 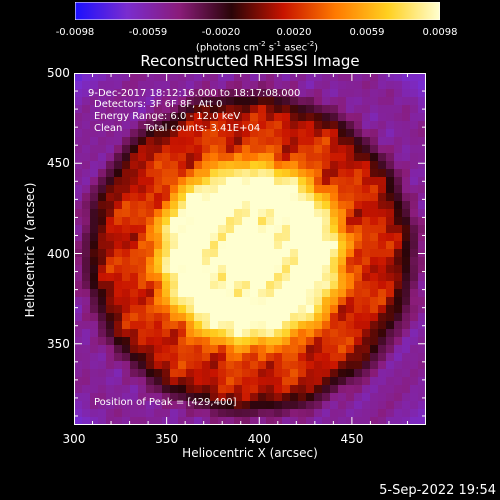 What do you see at coordinates (74, 439) in the screenshot?
I see `x-tick-label: 300` at bounding box center [74, 439].